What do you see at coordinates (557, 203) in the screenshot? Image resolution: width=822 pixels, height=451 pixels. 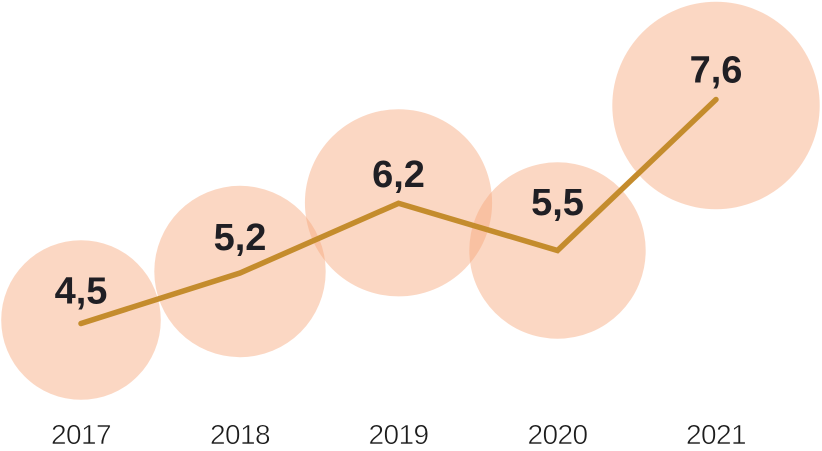 I see `value-label-2020: 5,5` at bounding box center [557, 203].